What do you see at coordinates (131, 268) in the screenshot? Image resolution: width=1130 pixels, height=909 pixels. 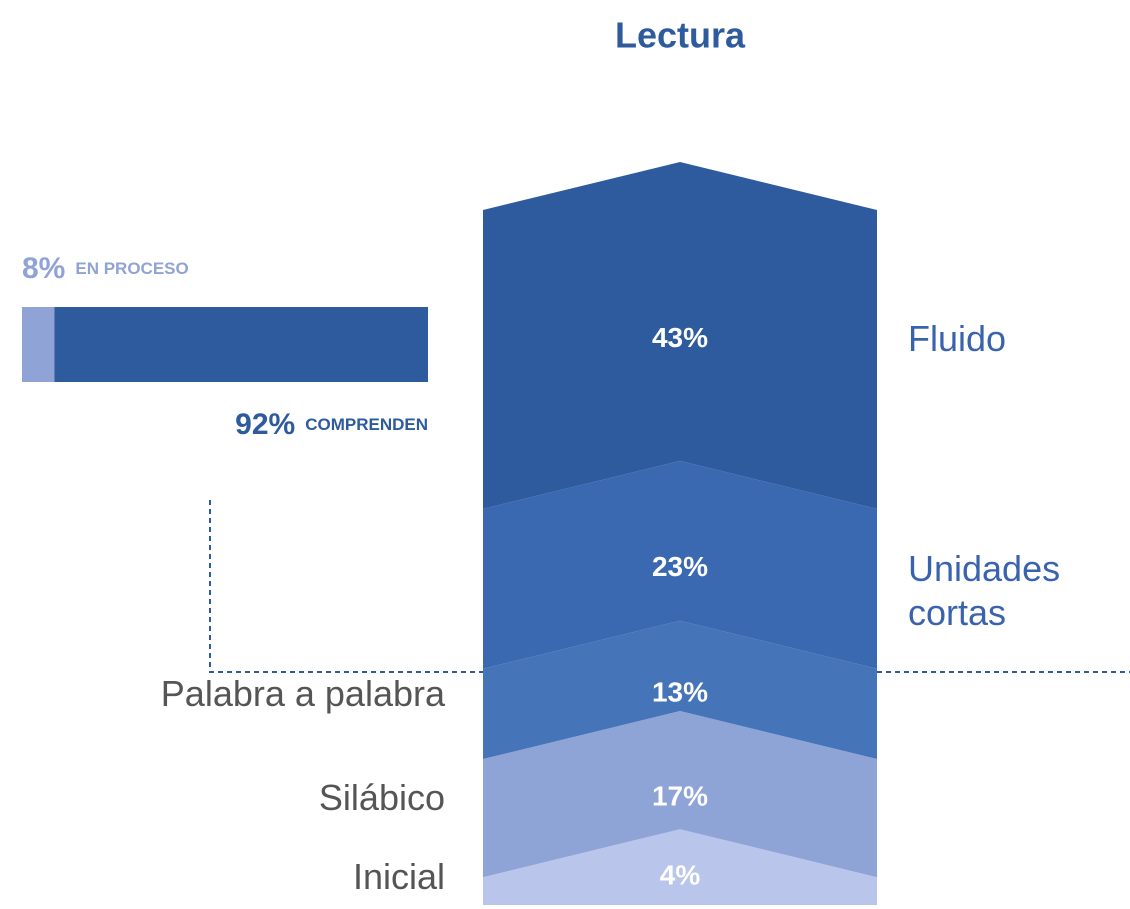 I see `bar-series-name: EN PROCESO` at bounding box center [131, 268].